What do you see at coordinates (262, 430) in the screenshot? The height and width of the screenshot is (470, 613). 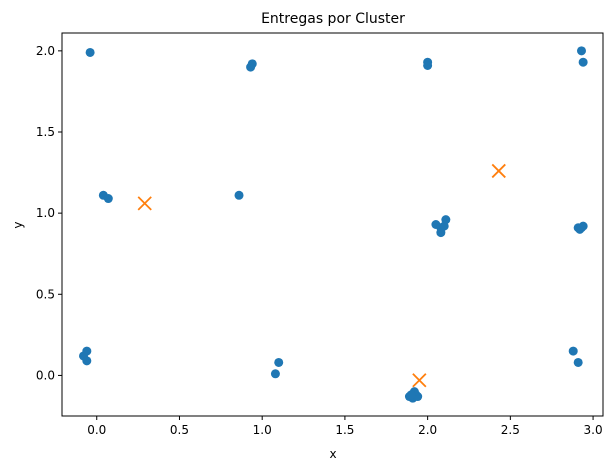 I see `x-tick-label: 1.0` at bounding box center [262, 430].